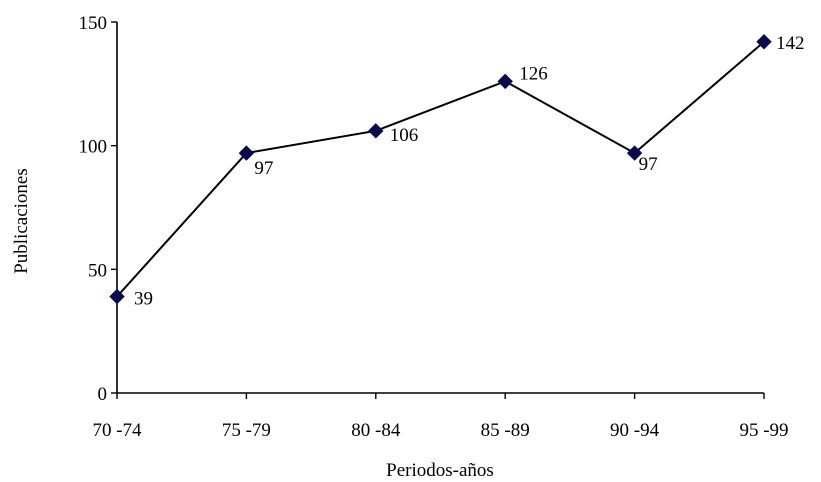 The width and height of the screenshot is (821, 482). Describe the element at coordinates (103, 394) in the screenshot. I see `y-tick-label: 0` at that location.